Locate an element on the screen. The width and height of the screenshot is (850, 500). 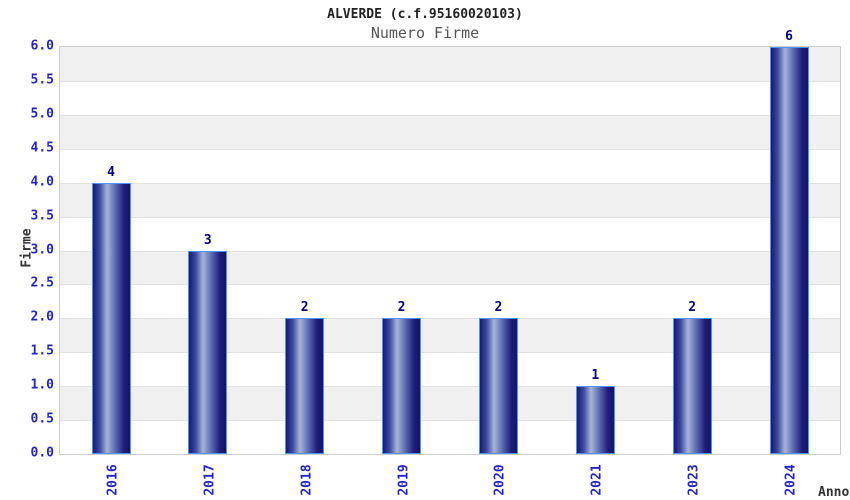
y-tick-label: 3.5 is located at coordinates (42, 216).